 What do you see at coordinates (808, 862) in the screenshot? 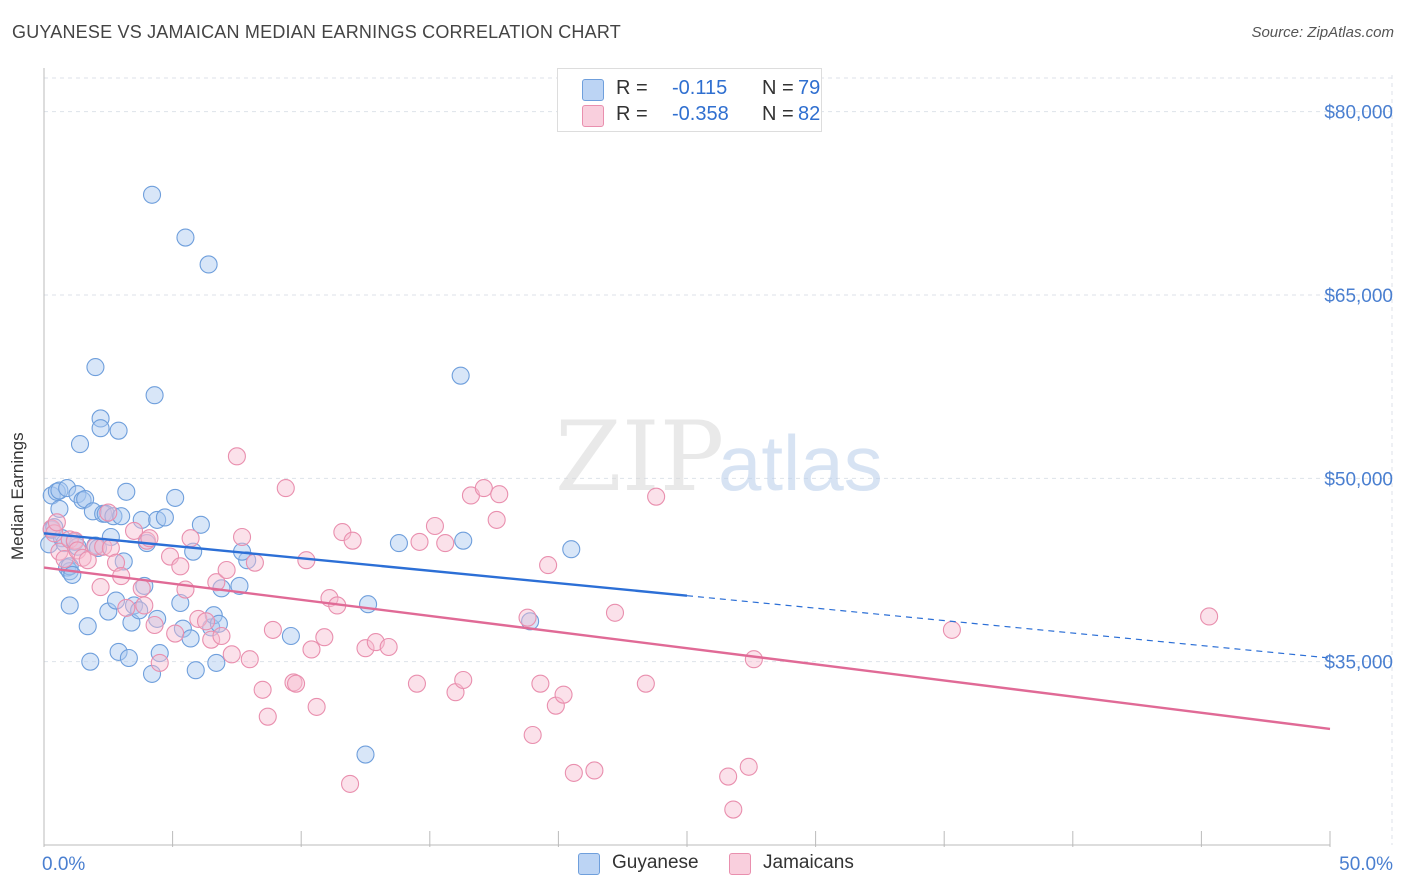
I see `bottom-legend-label: Jamaicans` at bounding box center [808, 862].